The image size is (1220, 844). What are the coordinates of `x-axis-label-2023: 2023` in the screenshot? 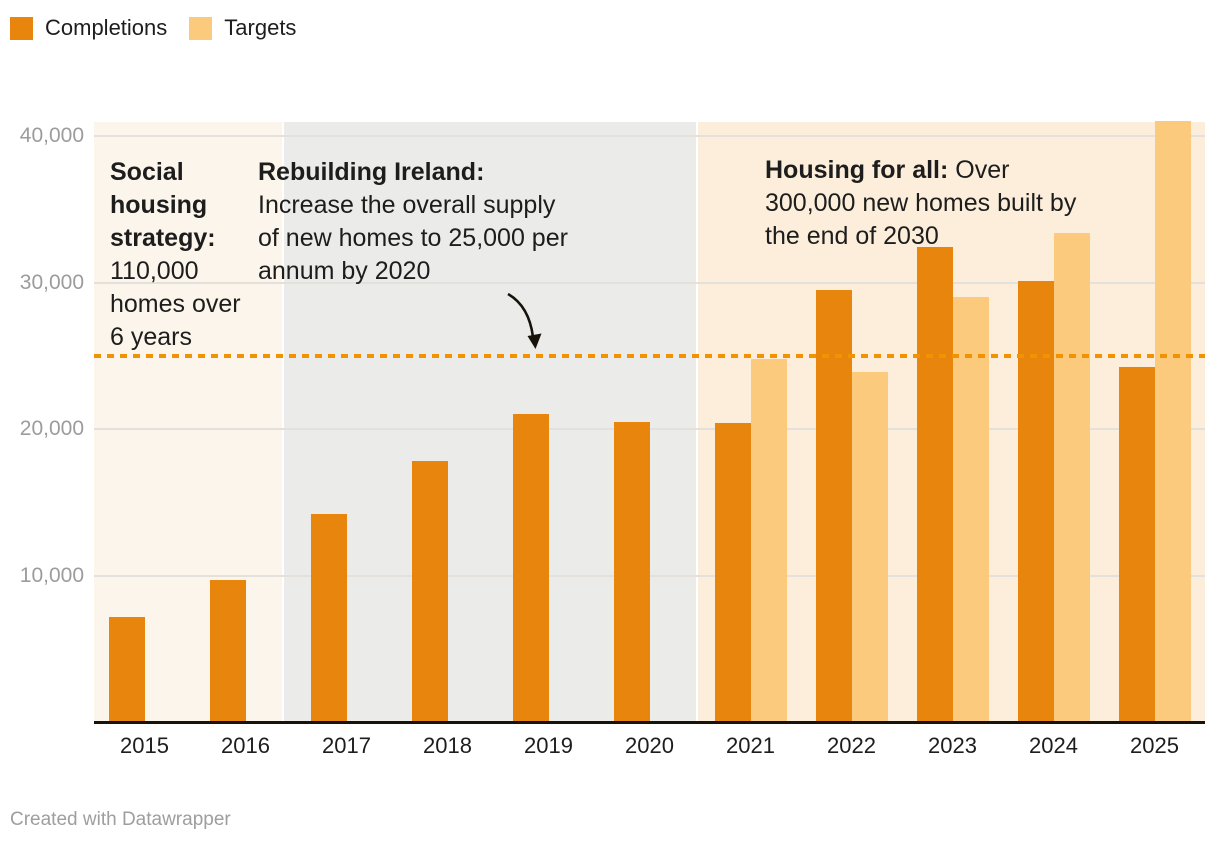 It's located at (952, 745).